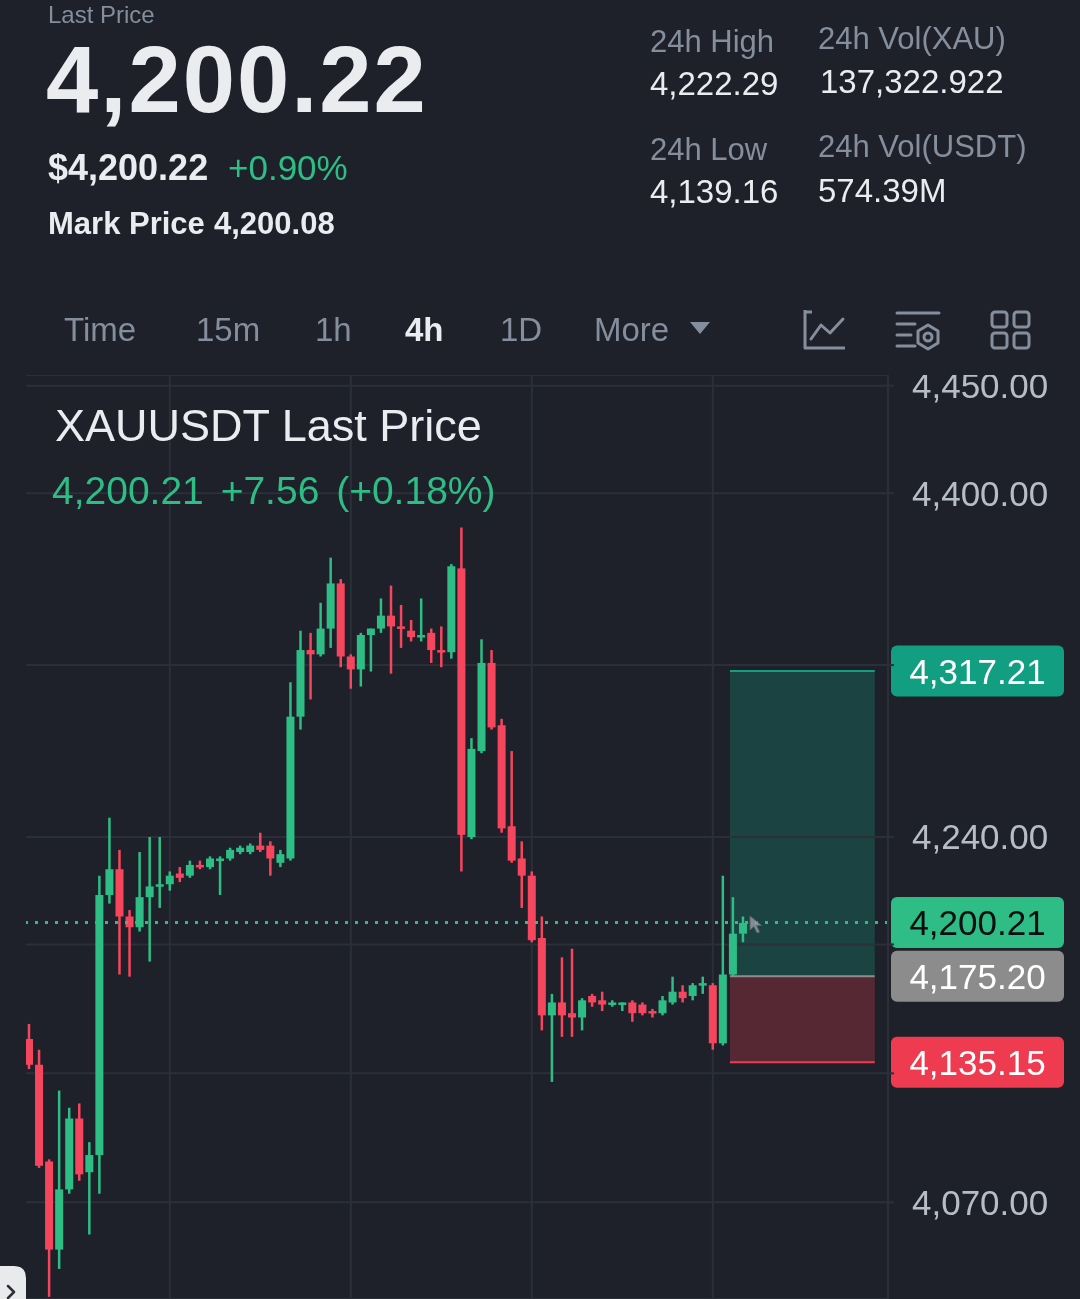 Image resolution: width=1080 pixels, height=1299 pixels. I want to click on text: 1D, so click(521, 329).